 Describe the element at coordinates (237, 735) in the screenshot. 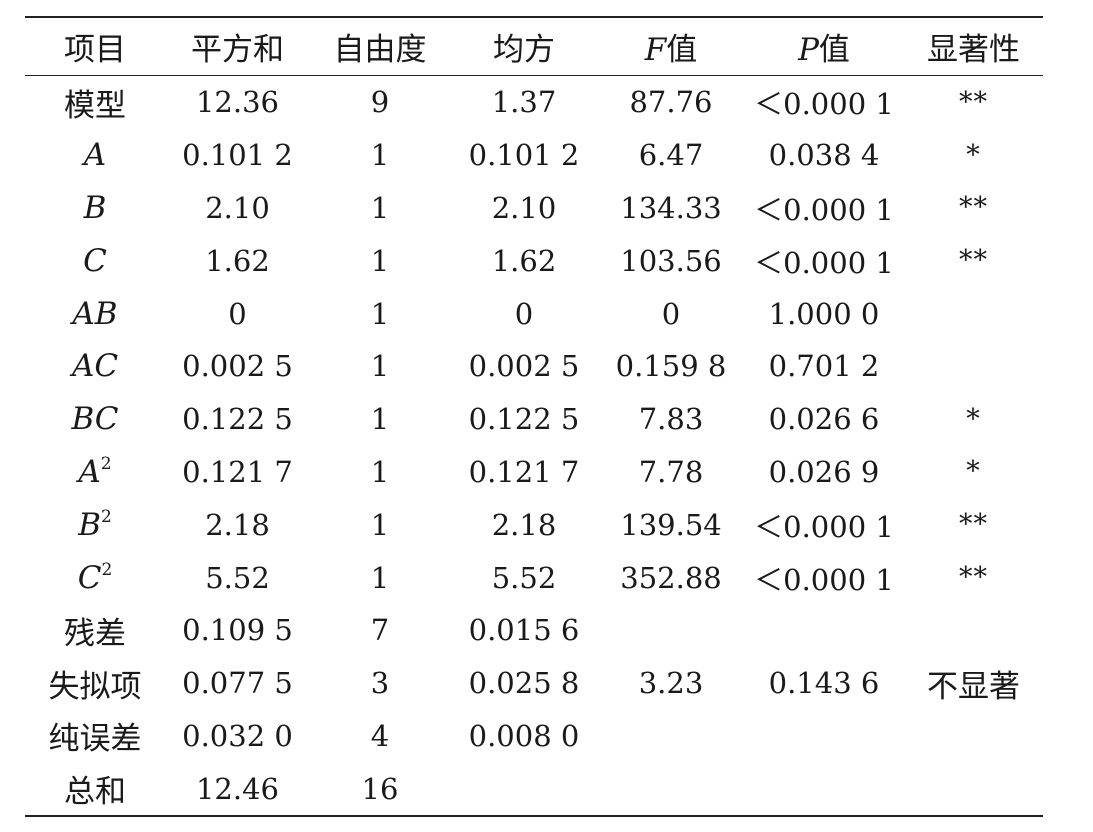

I see `cell-sum-of-squares: 0.032 0` at that location.